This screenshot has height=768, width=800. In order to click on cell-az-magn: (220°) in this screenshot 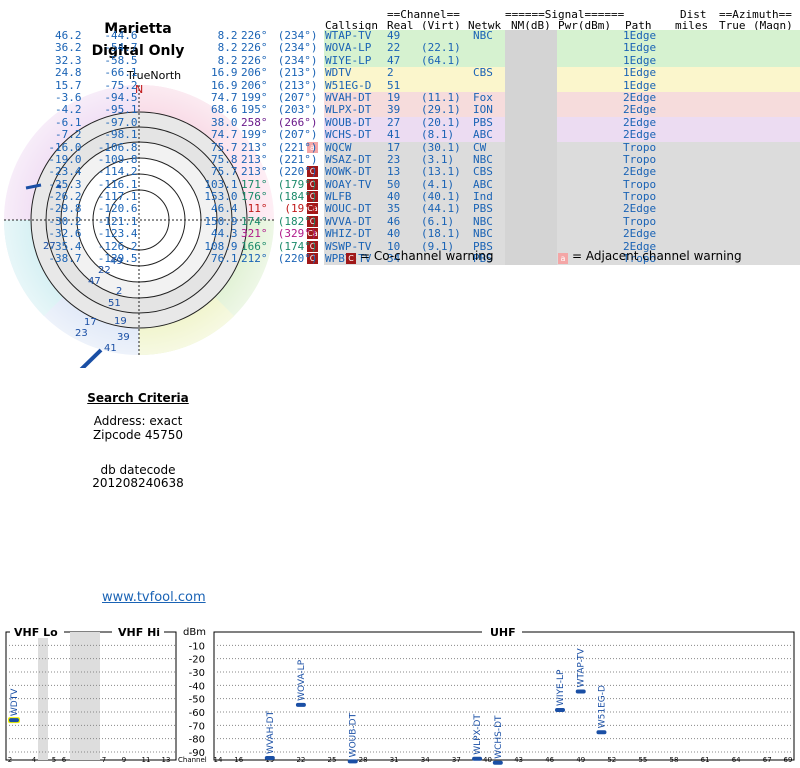, I will do `click(297, 259)`.